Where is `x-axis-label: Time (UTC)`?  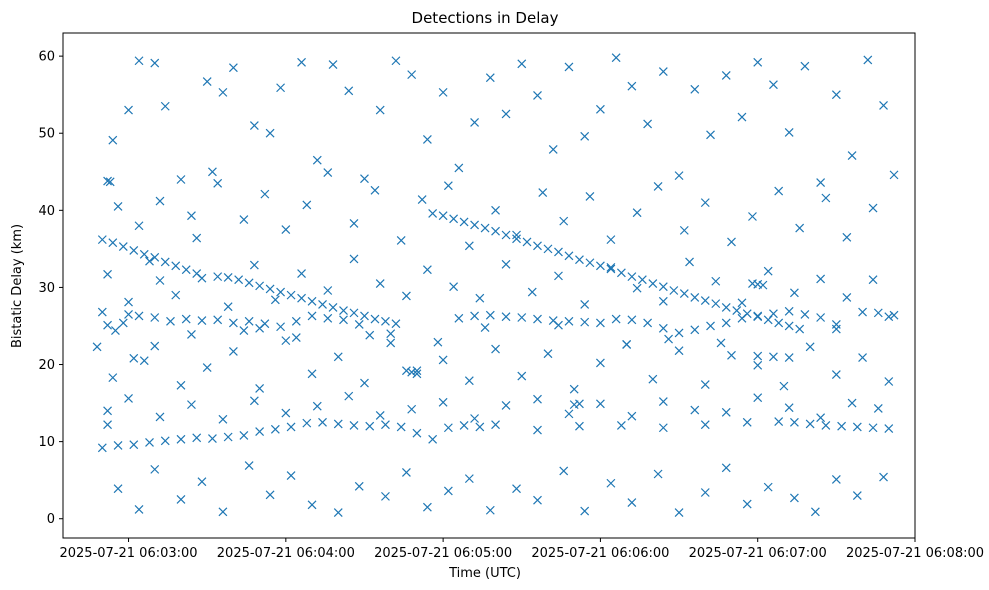
x-axis-label: Time (UTC) is located at coordinates (484, 573).